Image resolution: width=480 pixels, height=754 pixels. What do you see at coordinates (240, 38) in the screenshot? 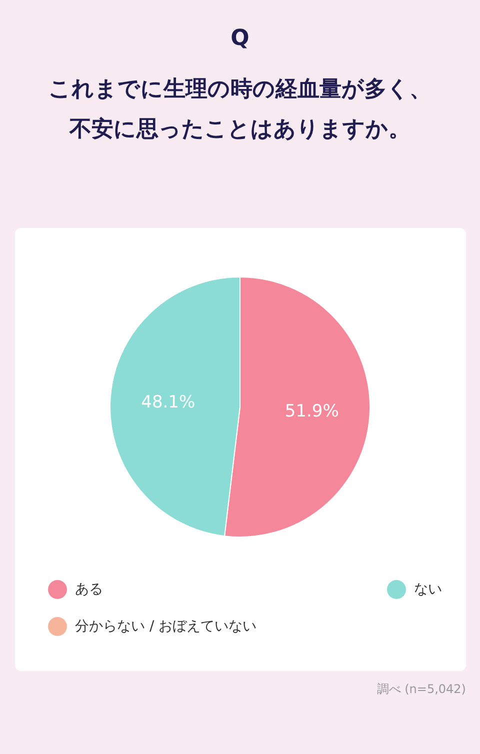
I see `chart-title: Q` at bounding box center [240, 38].